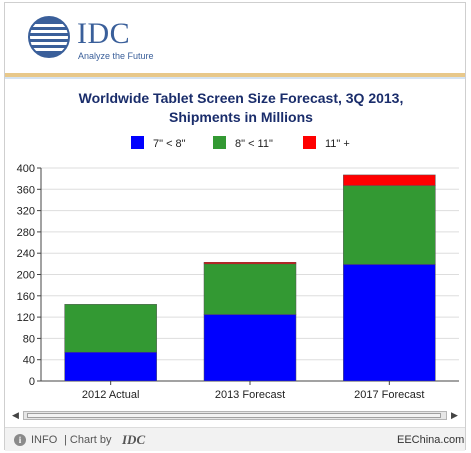 The height and width of the screenshot is (453, 471). Describe the element at coordinates (15, 415) in the screenshot. I see `scroll-left-icon: ◀` at that location.